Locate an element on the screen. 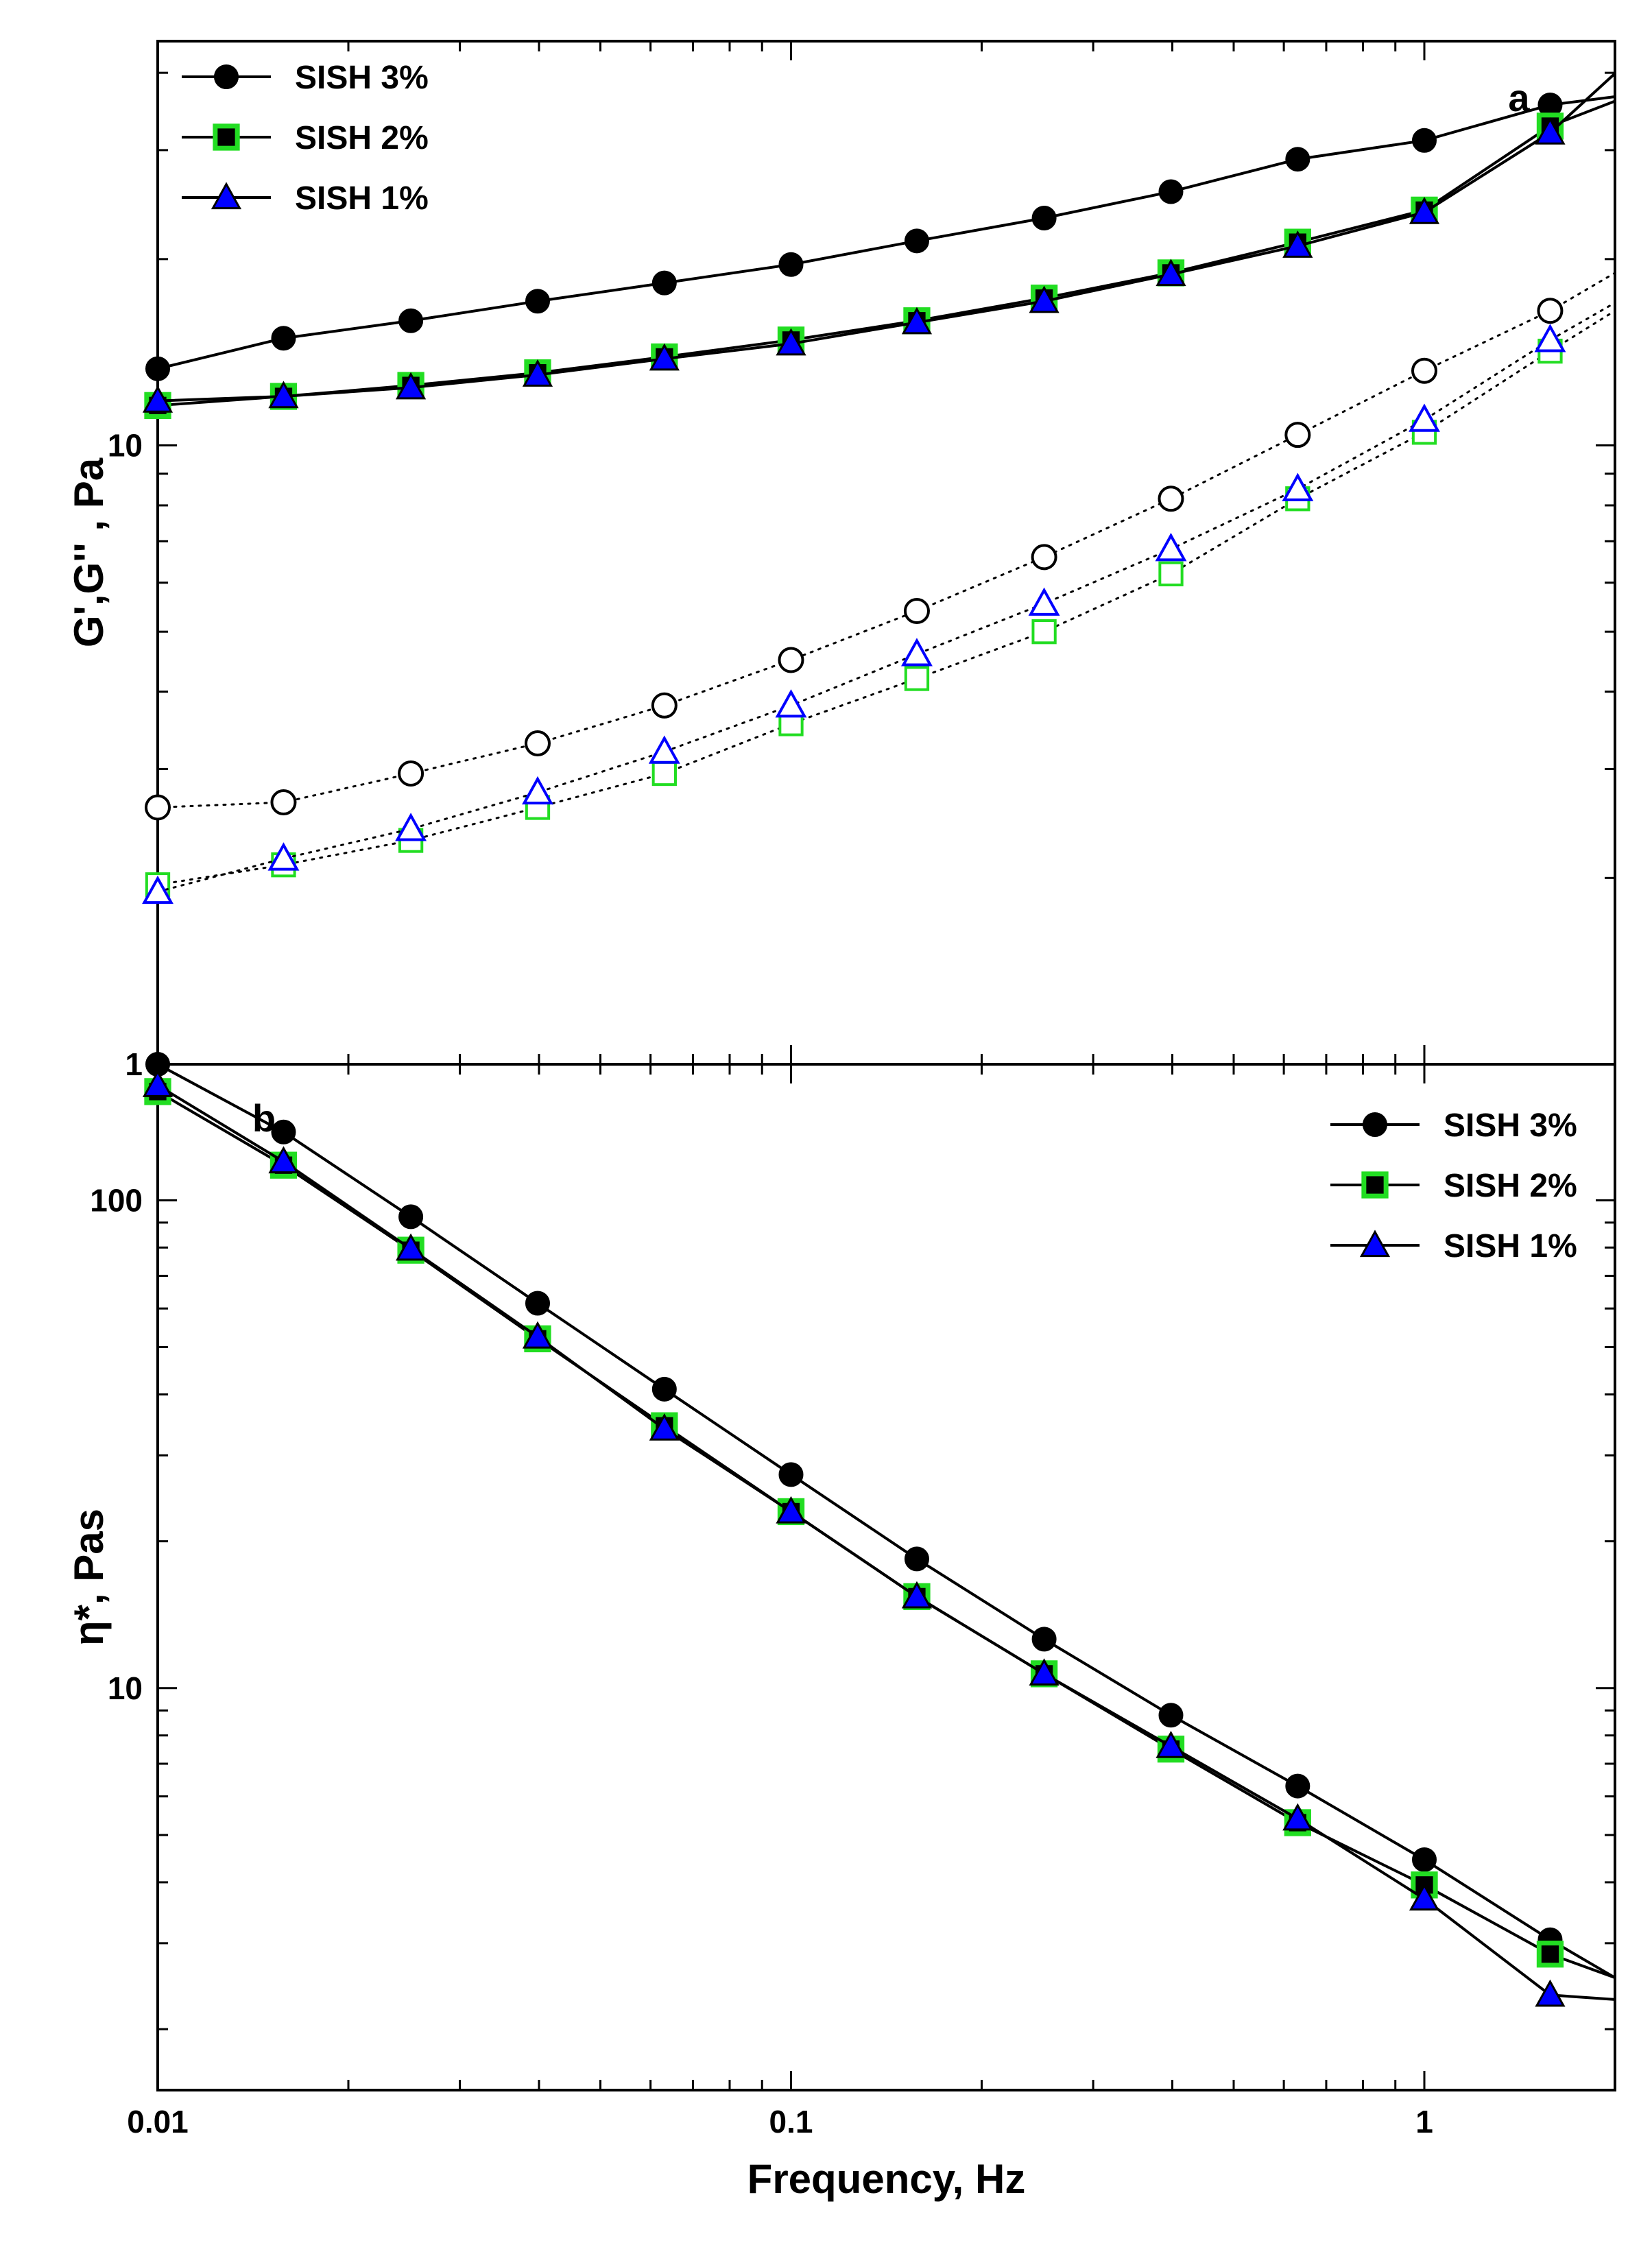  legend-b: SISH 3% SISH 2% SISH 1% is located at coordinates (1453, 1185).